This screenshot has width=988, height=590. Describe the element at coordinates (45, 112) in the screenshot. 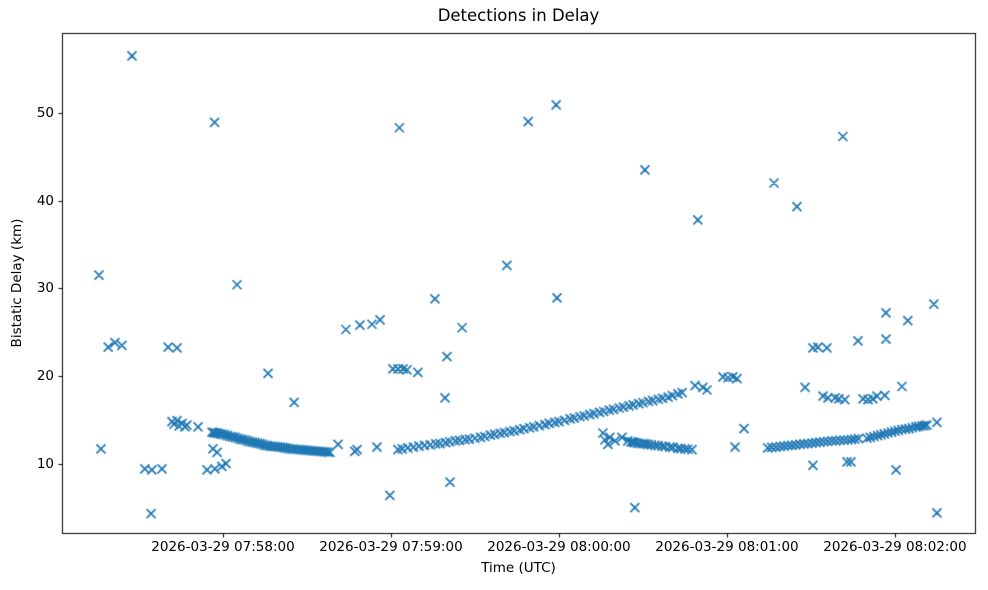

I see `y-tick-label: 50` at that location.